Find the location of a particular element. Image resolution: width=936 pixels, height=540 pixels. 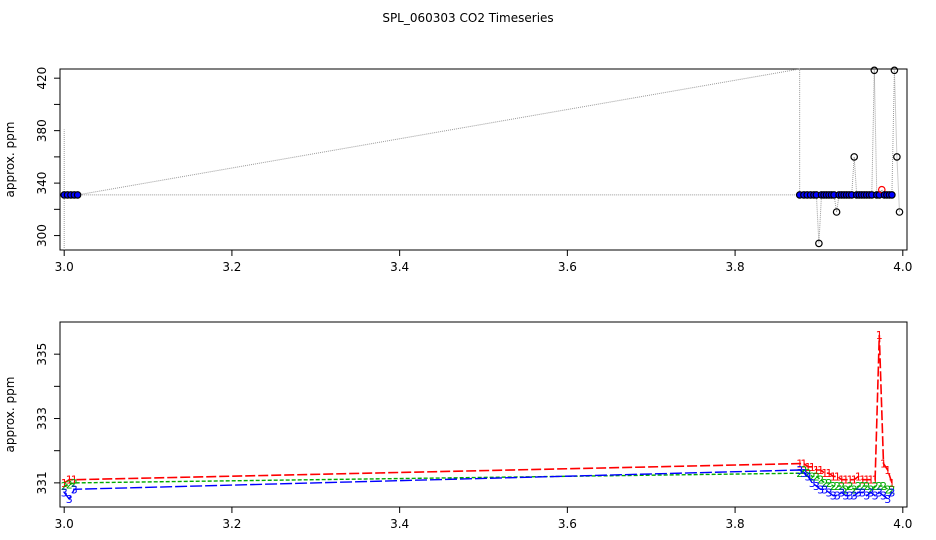

y-tick-label: 331 is located at coordinates (42, 482).